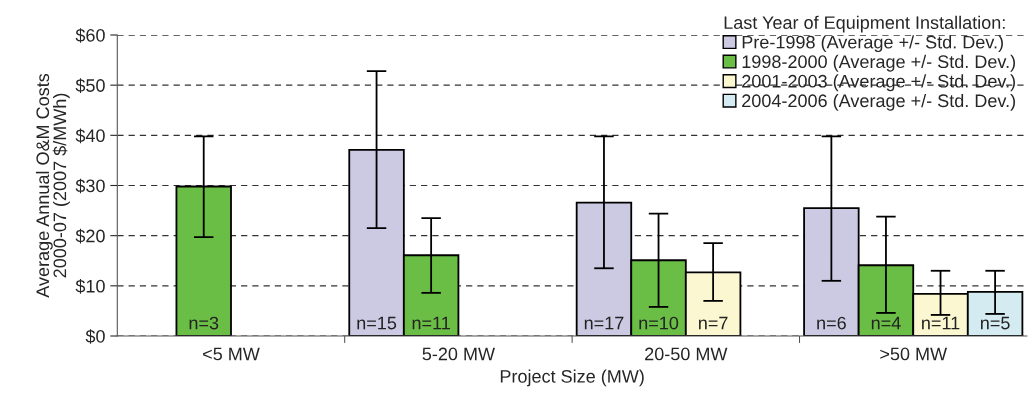 The height and width of the screenshot is (400, 1029). I want to click on annotation: n=7, so click(713, 323).